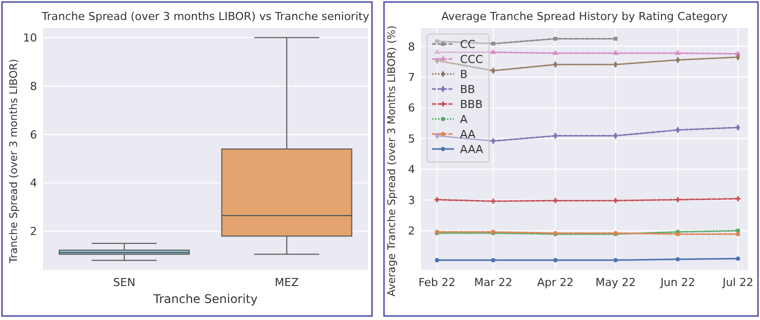  Describe the element at coordinates (468, 134) in the screenshot. I see `legend-label: AA` at that location.